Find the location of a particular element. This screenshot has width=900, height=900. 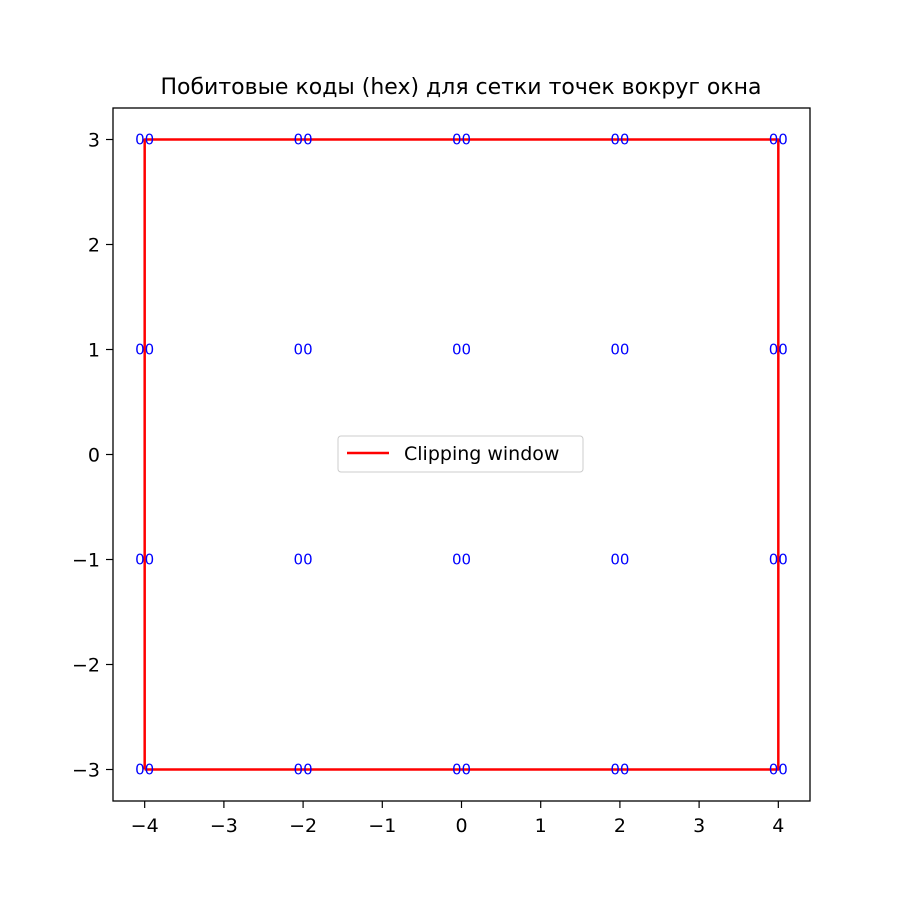

legend: Clipping window is located at coordinates (460, 454).